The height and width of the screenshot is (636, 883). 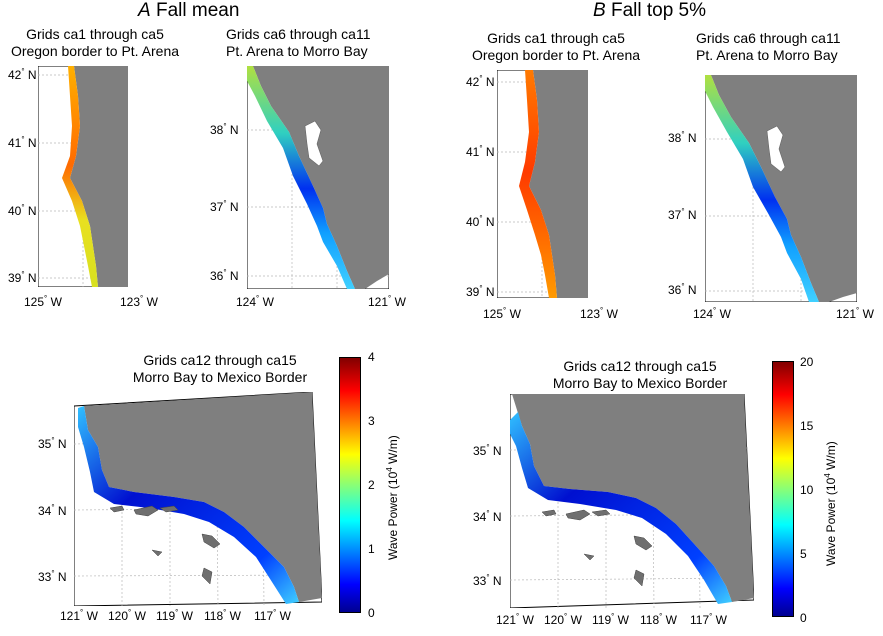 What do you see at coordinates (480, 151) in the screenshot?
I see `b-north-lat-41: 41° N` at bounding box center [480, 151].